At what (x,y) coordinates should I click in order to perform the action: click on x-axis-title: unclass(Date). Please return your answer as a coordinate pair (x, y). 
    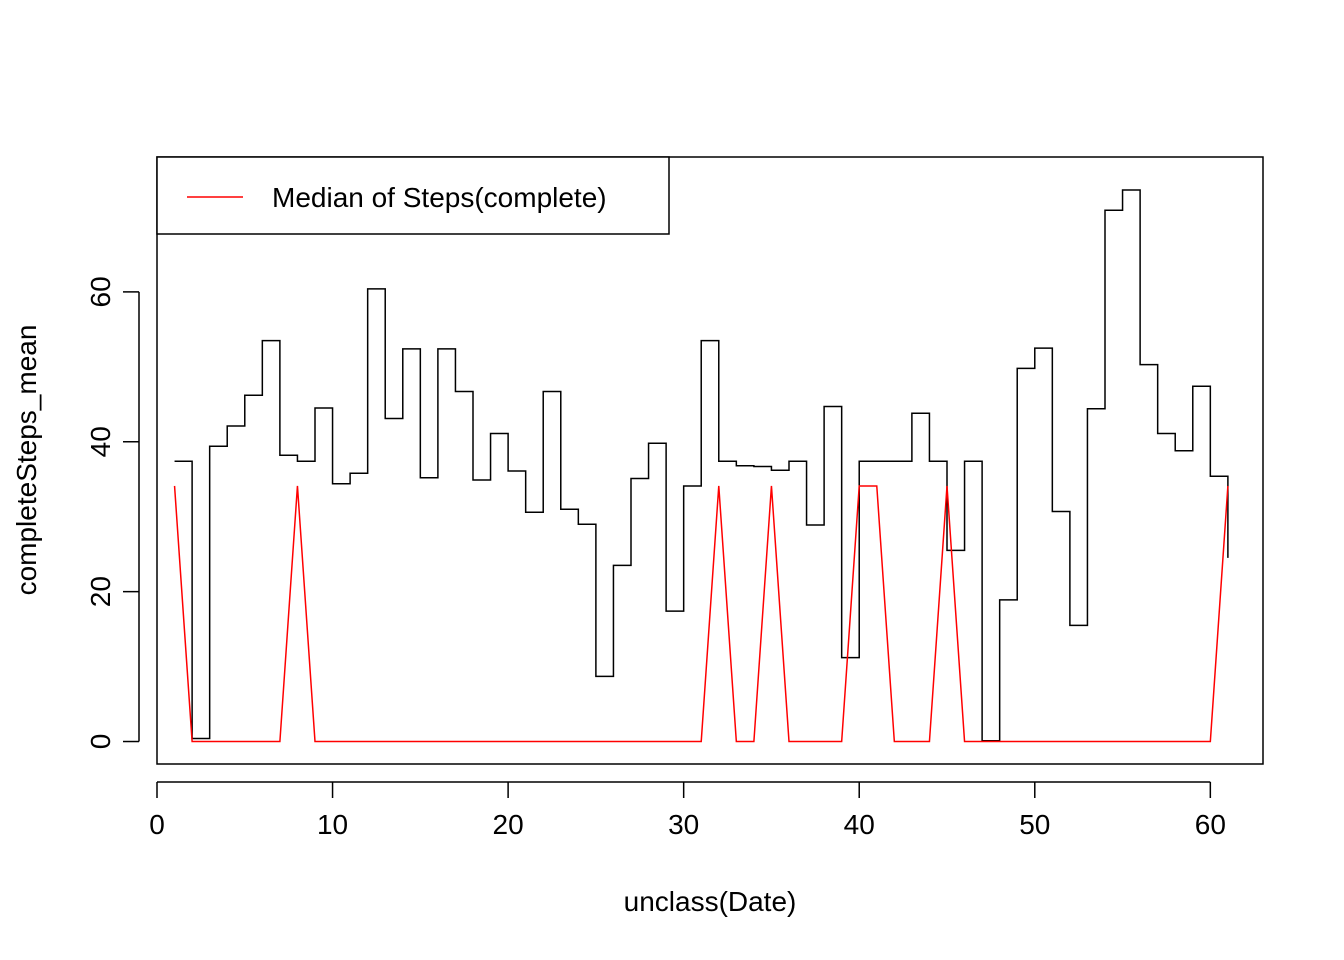
    Looking at the image, I should click on (710, 901).